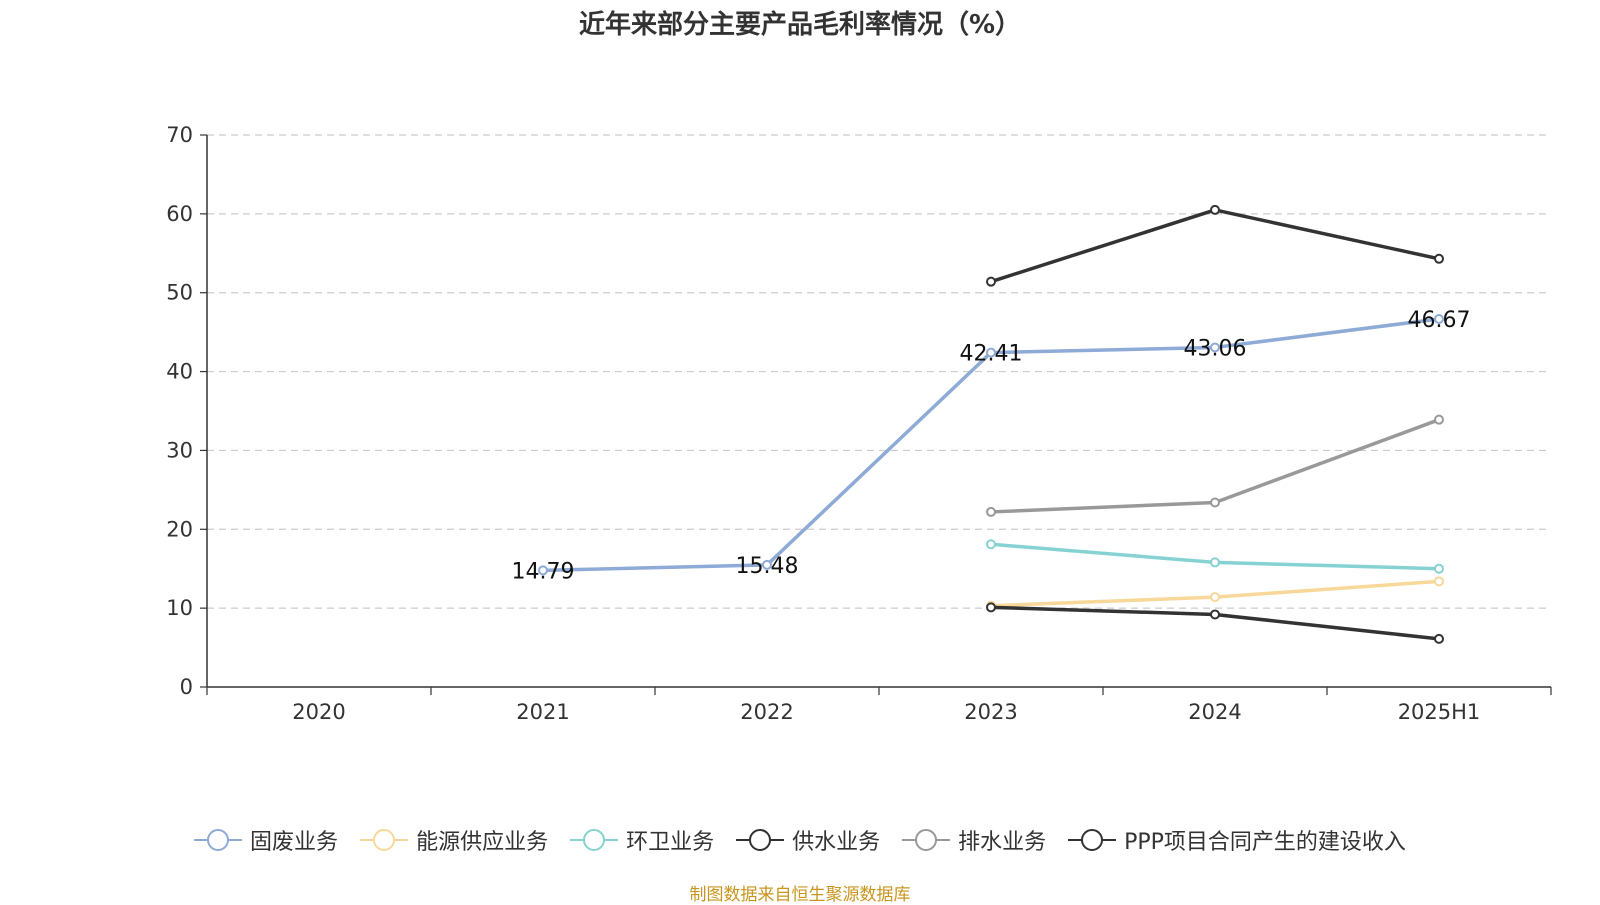 Image resolution: width=1600 pixels, height=905 pixels. I want to click on series-line, so click(1215, 246).